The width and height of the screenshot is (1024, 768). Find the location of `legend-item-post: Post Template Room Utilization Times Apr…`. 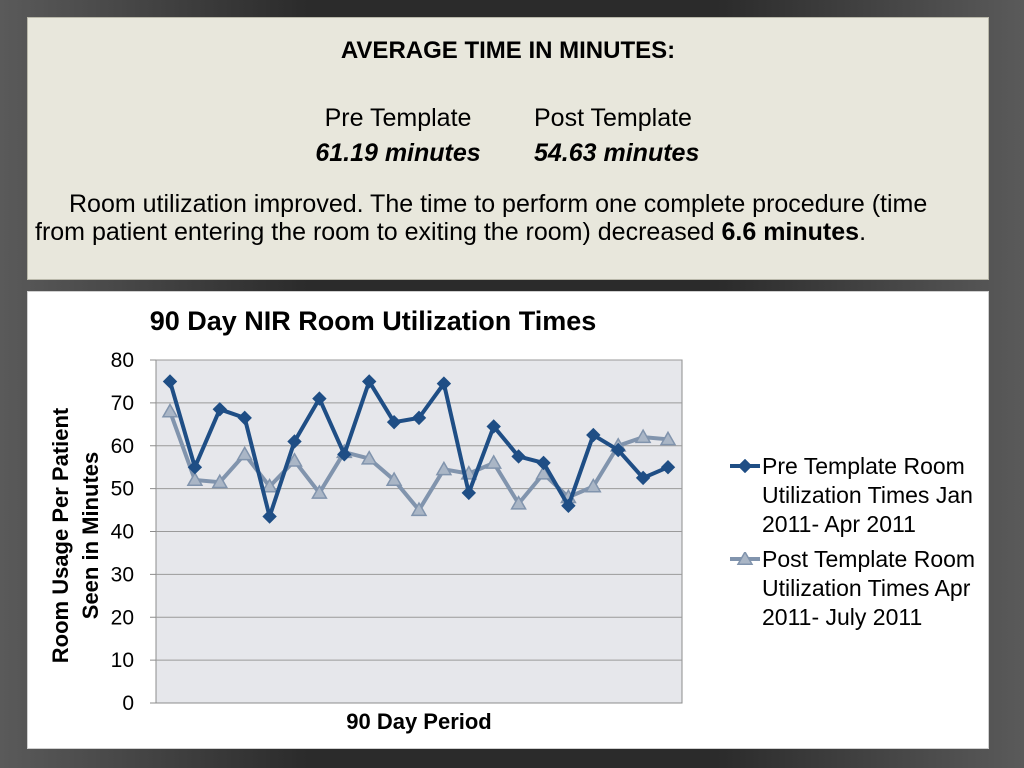

legend-item-post: Post Template Room Utilization Times Apr… is located at coordinates (858, 588).